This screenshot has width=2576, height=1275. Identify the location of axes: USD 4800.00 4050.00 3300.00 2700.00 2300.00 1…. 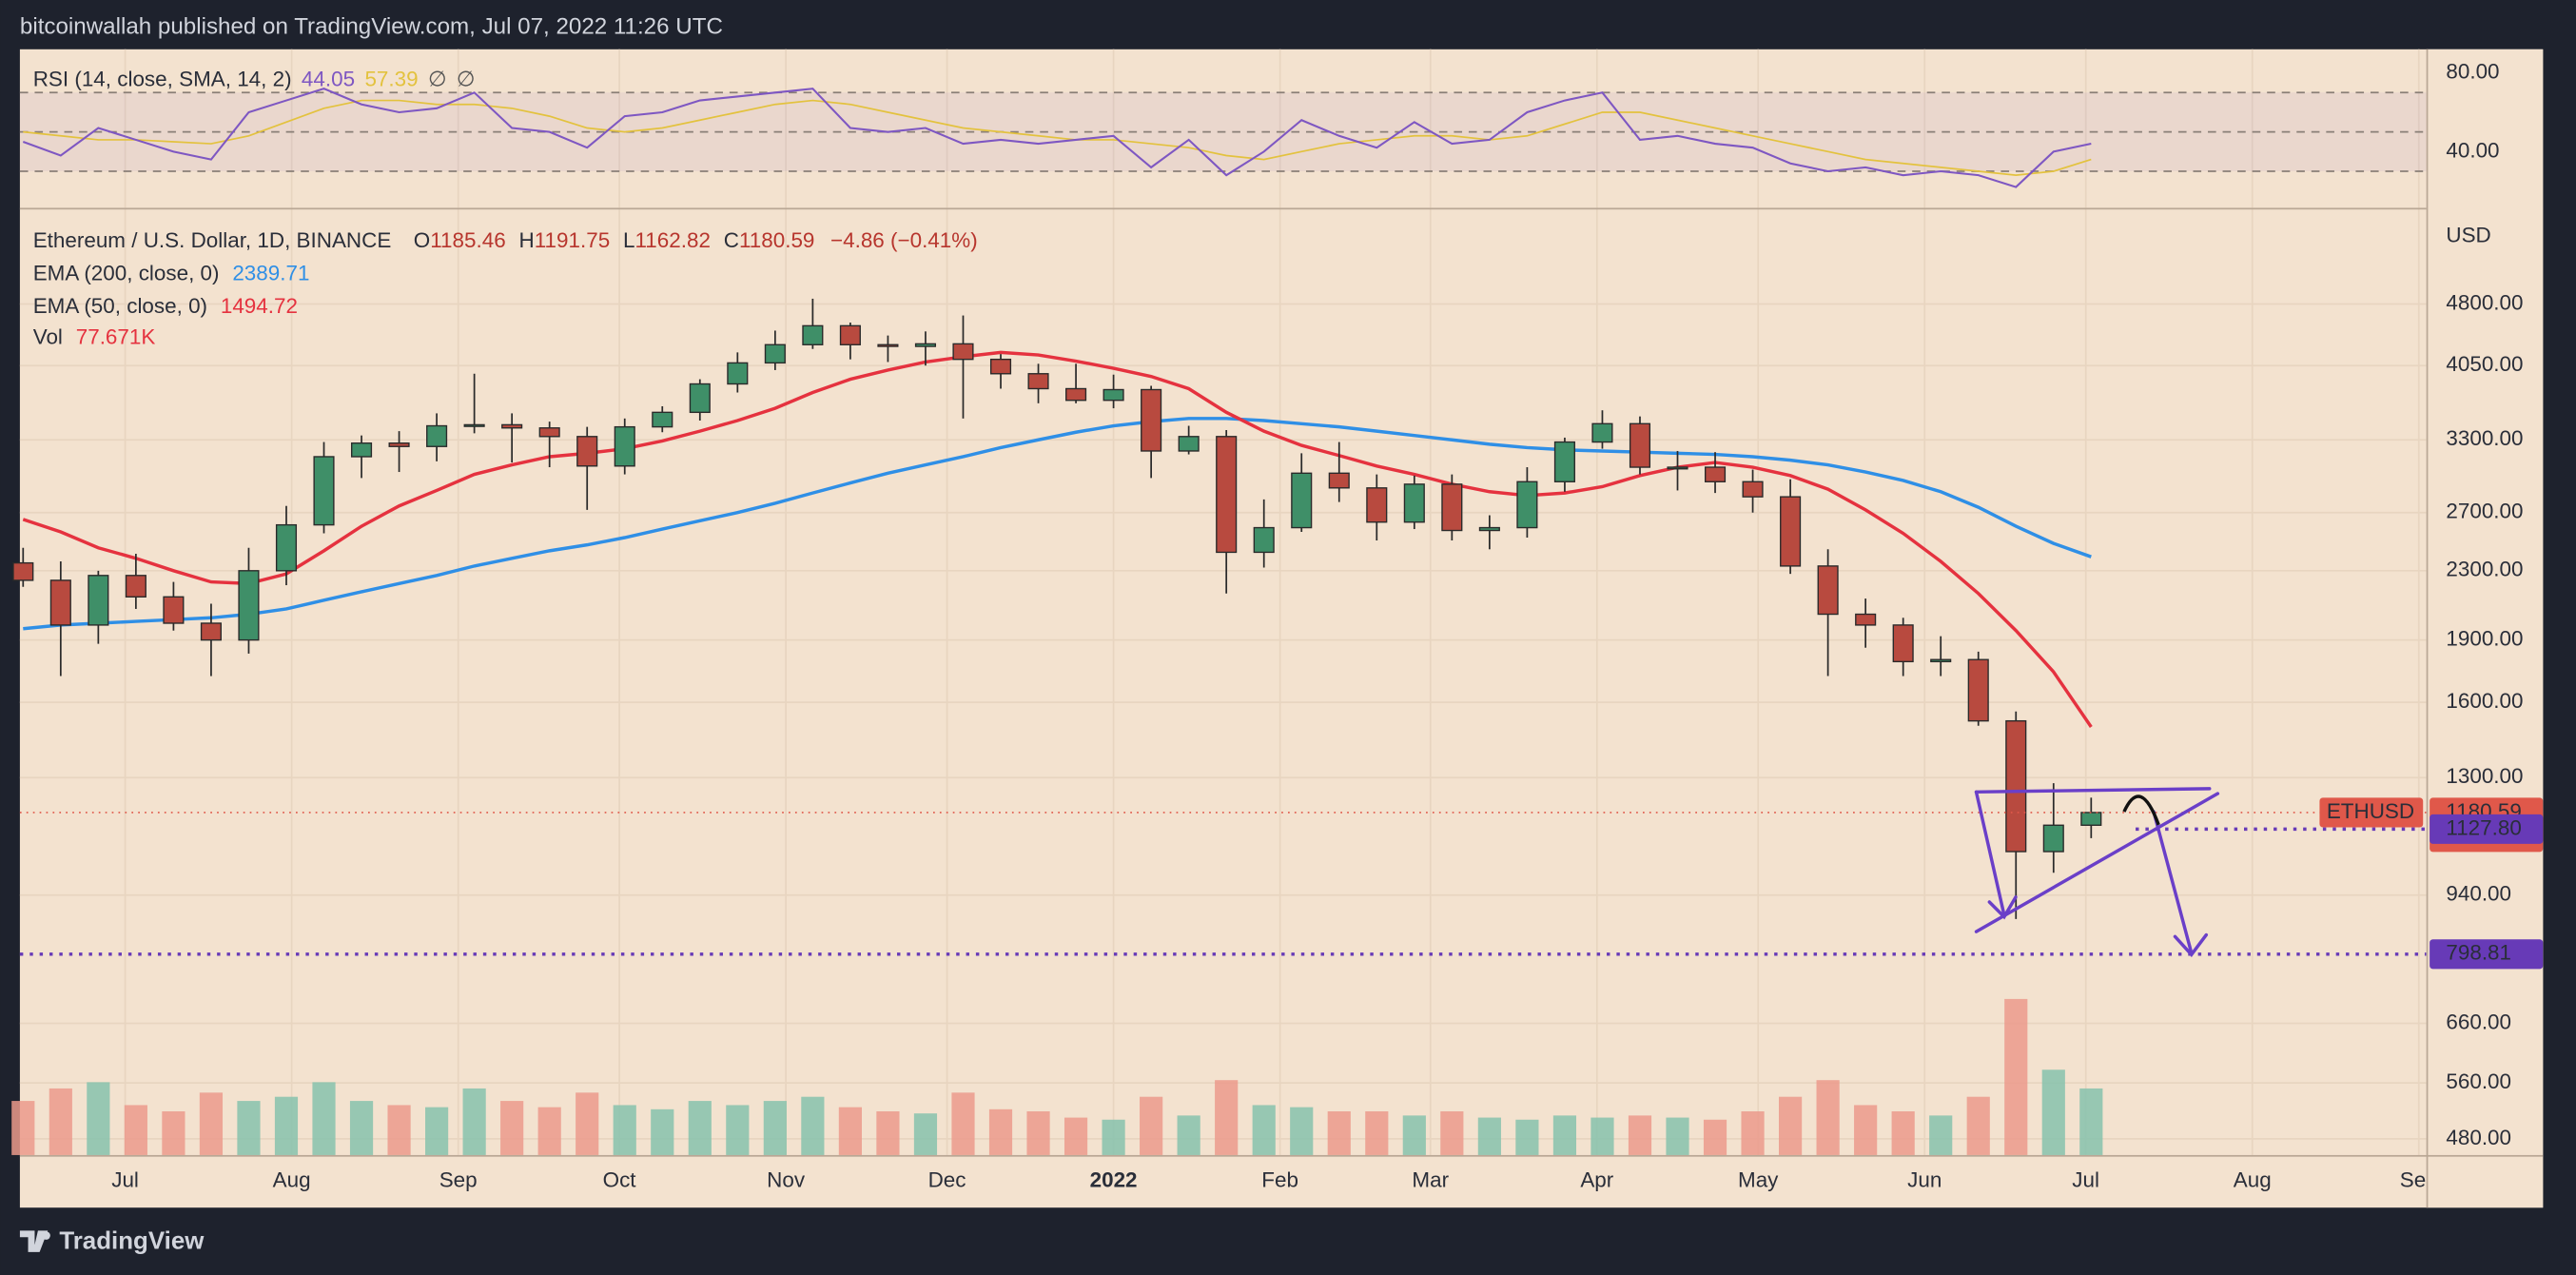
(2484, 605).